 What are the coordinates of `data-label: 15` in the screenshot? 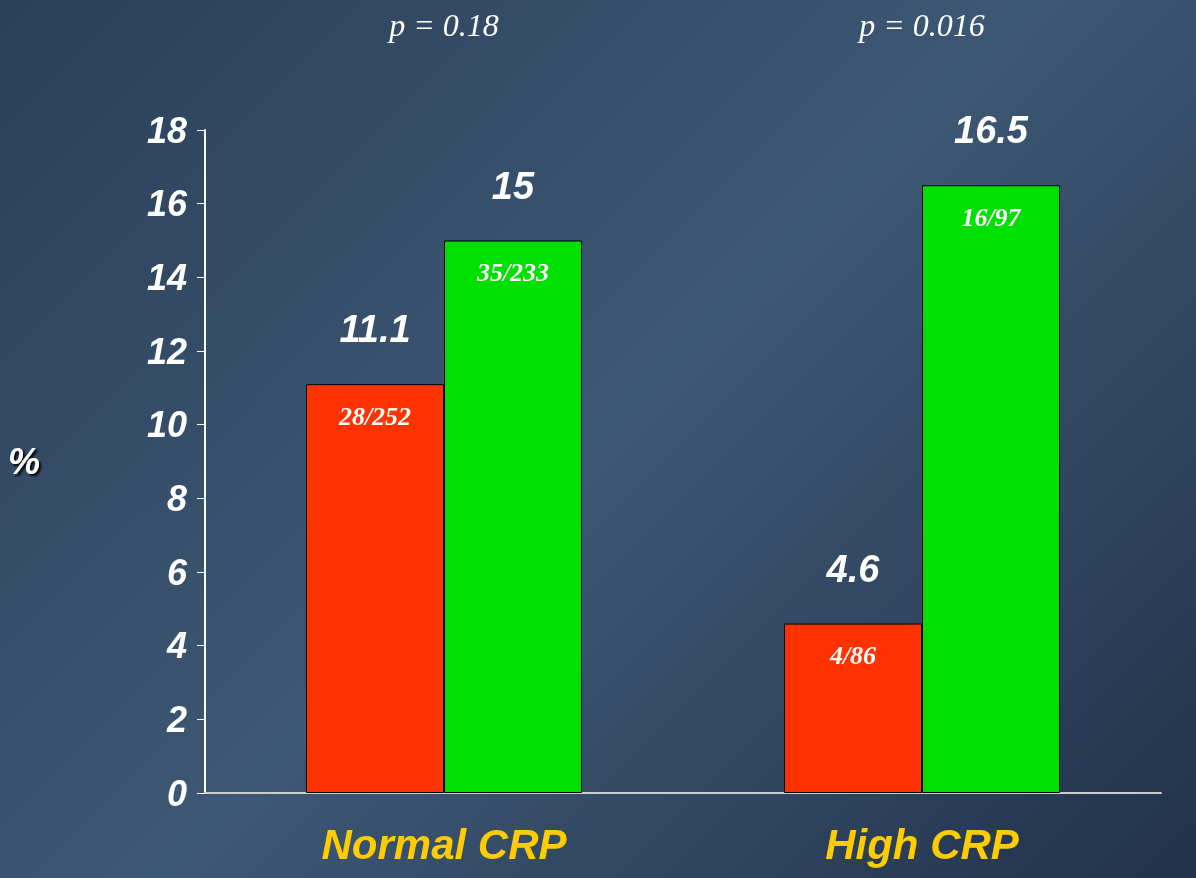 It's located at (513, 185).